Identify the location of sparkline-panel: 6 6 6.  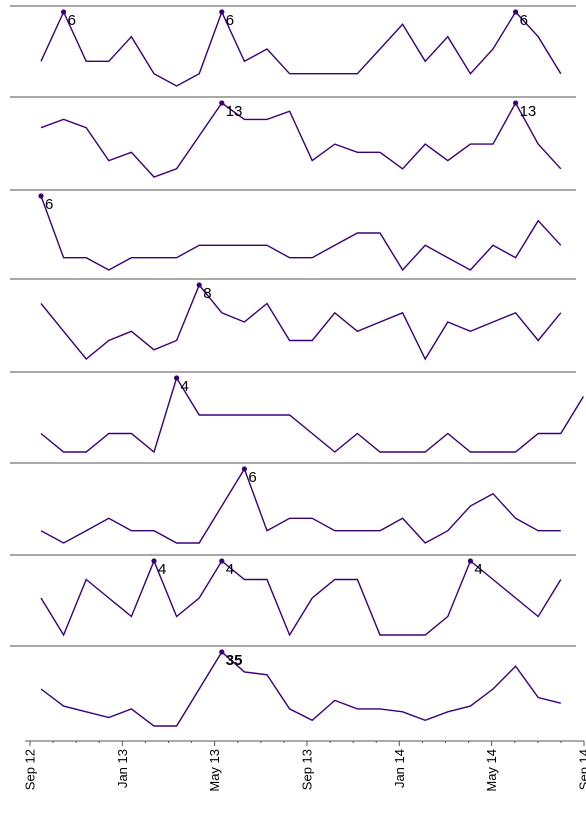
(293, 46).